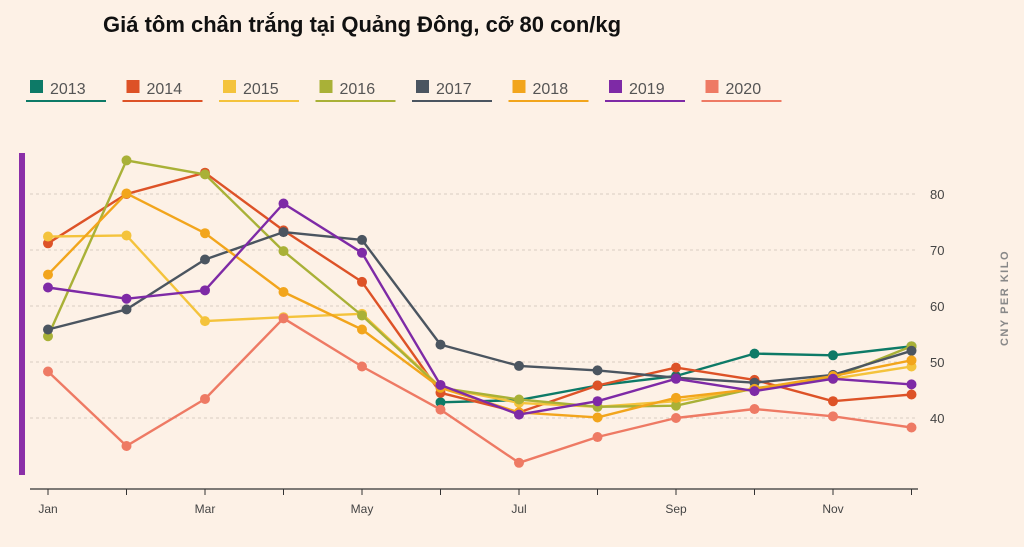 The height and width of the screenshot is (547, 1024). I want to click on x-tick-label: Sep, so click(676, 509).